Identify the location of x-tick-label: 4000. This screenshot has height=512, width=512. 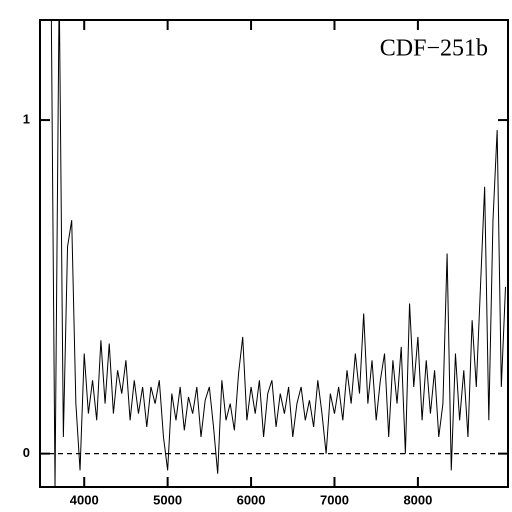
(84, 499).